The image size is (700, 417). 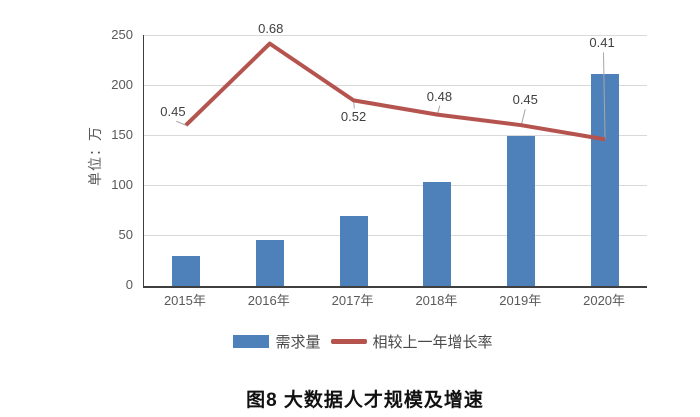 I want to click on y-tick-label: 100, so click(x=122, y=184).